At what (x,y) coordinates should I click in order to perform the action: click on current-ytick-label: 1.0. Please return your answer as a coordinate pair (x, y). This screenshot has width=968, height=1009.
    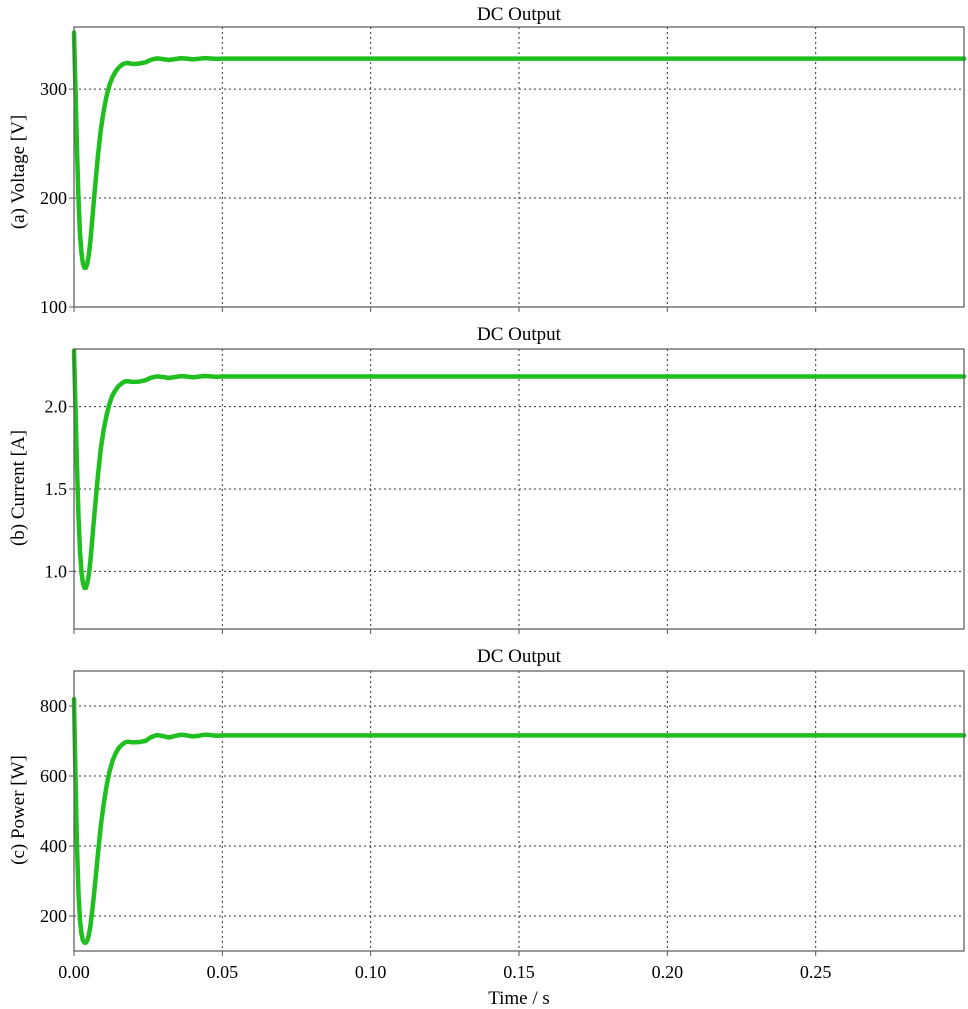
    Looking at the image, I should click on (56, 571).